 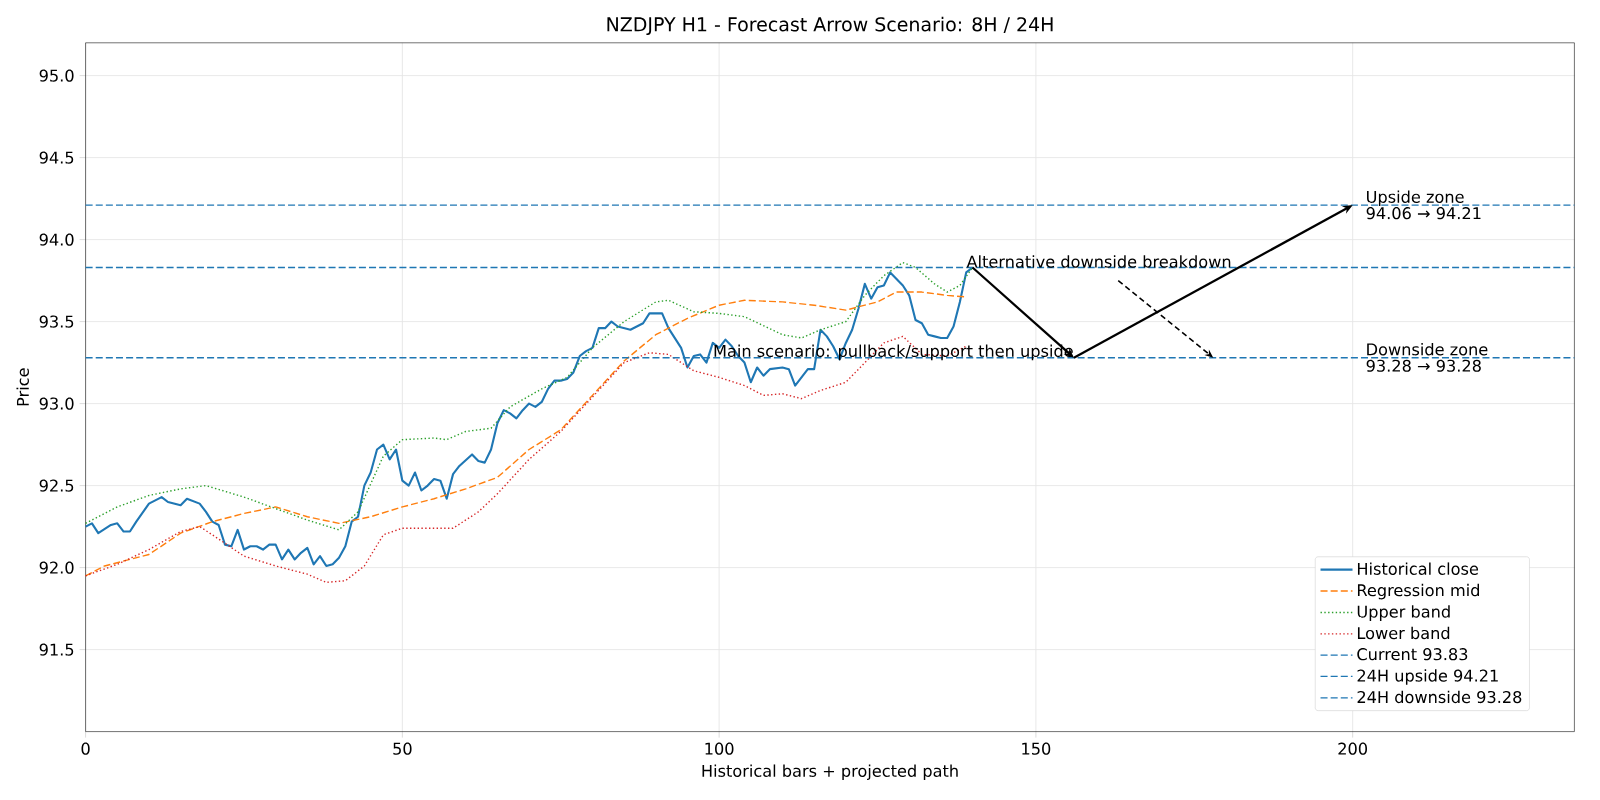 I want to click on y-tick-label: 92.5, so click(x=56, y=485).